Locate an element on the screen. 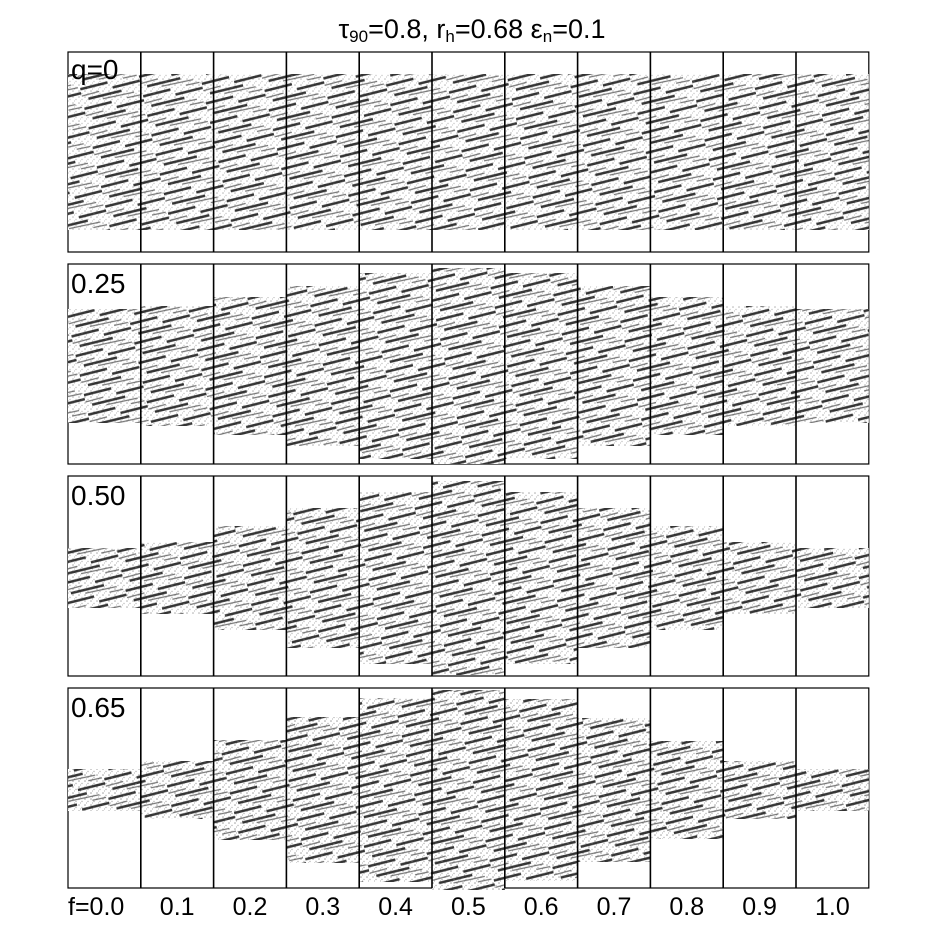 The height and width of the screenshot is (944, 944). f-label-0: f=0.0 is located at coordinates (96, 907).